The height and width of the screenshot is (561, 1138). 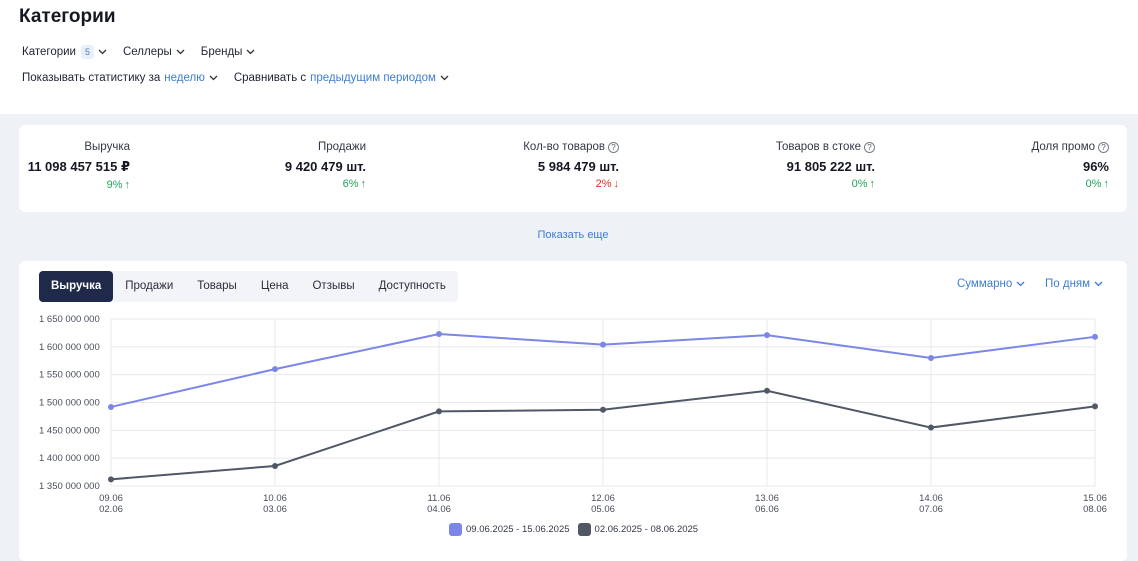 What do you see at coordinates (603, 509) in the screenshot?
I see `x-tick-label-previous: 05.06` at bounding box center [603, 509].